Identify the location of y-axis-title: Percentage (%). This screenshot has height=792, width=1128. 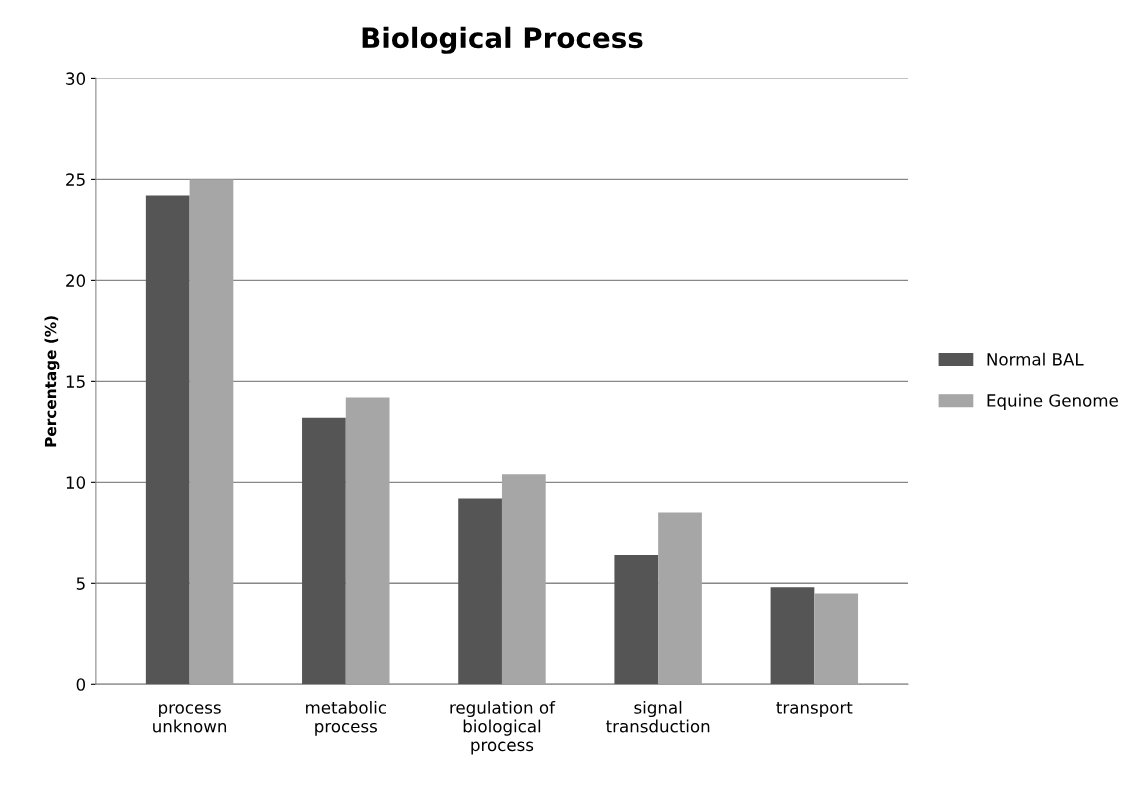
(52, 381).